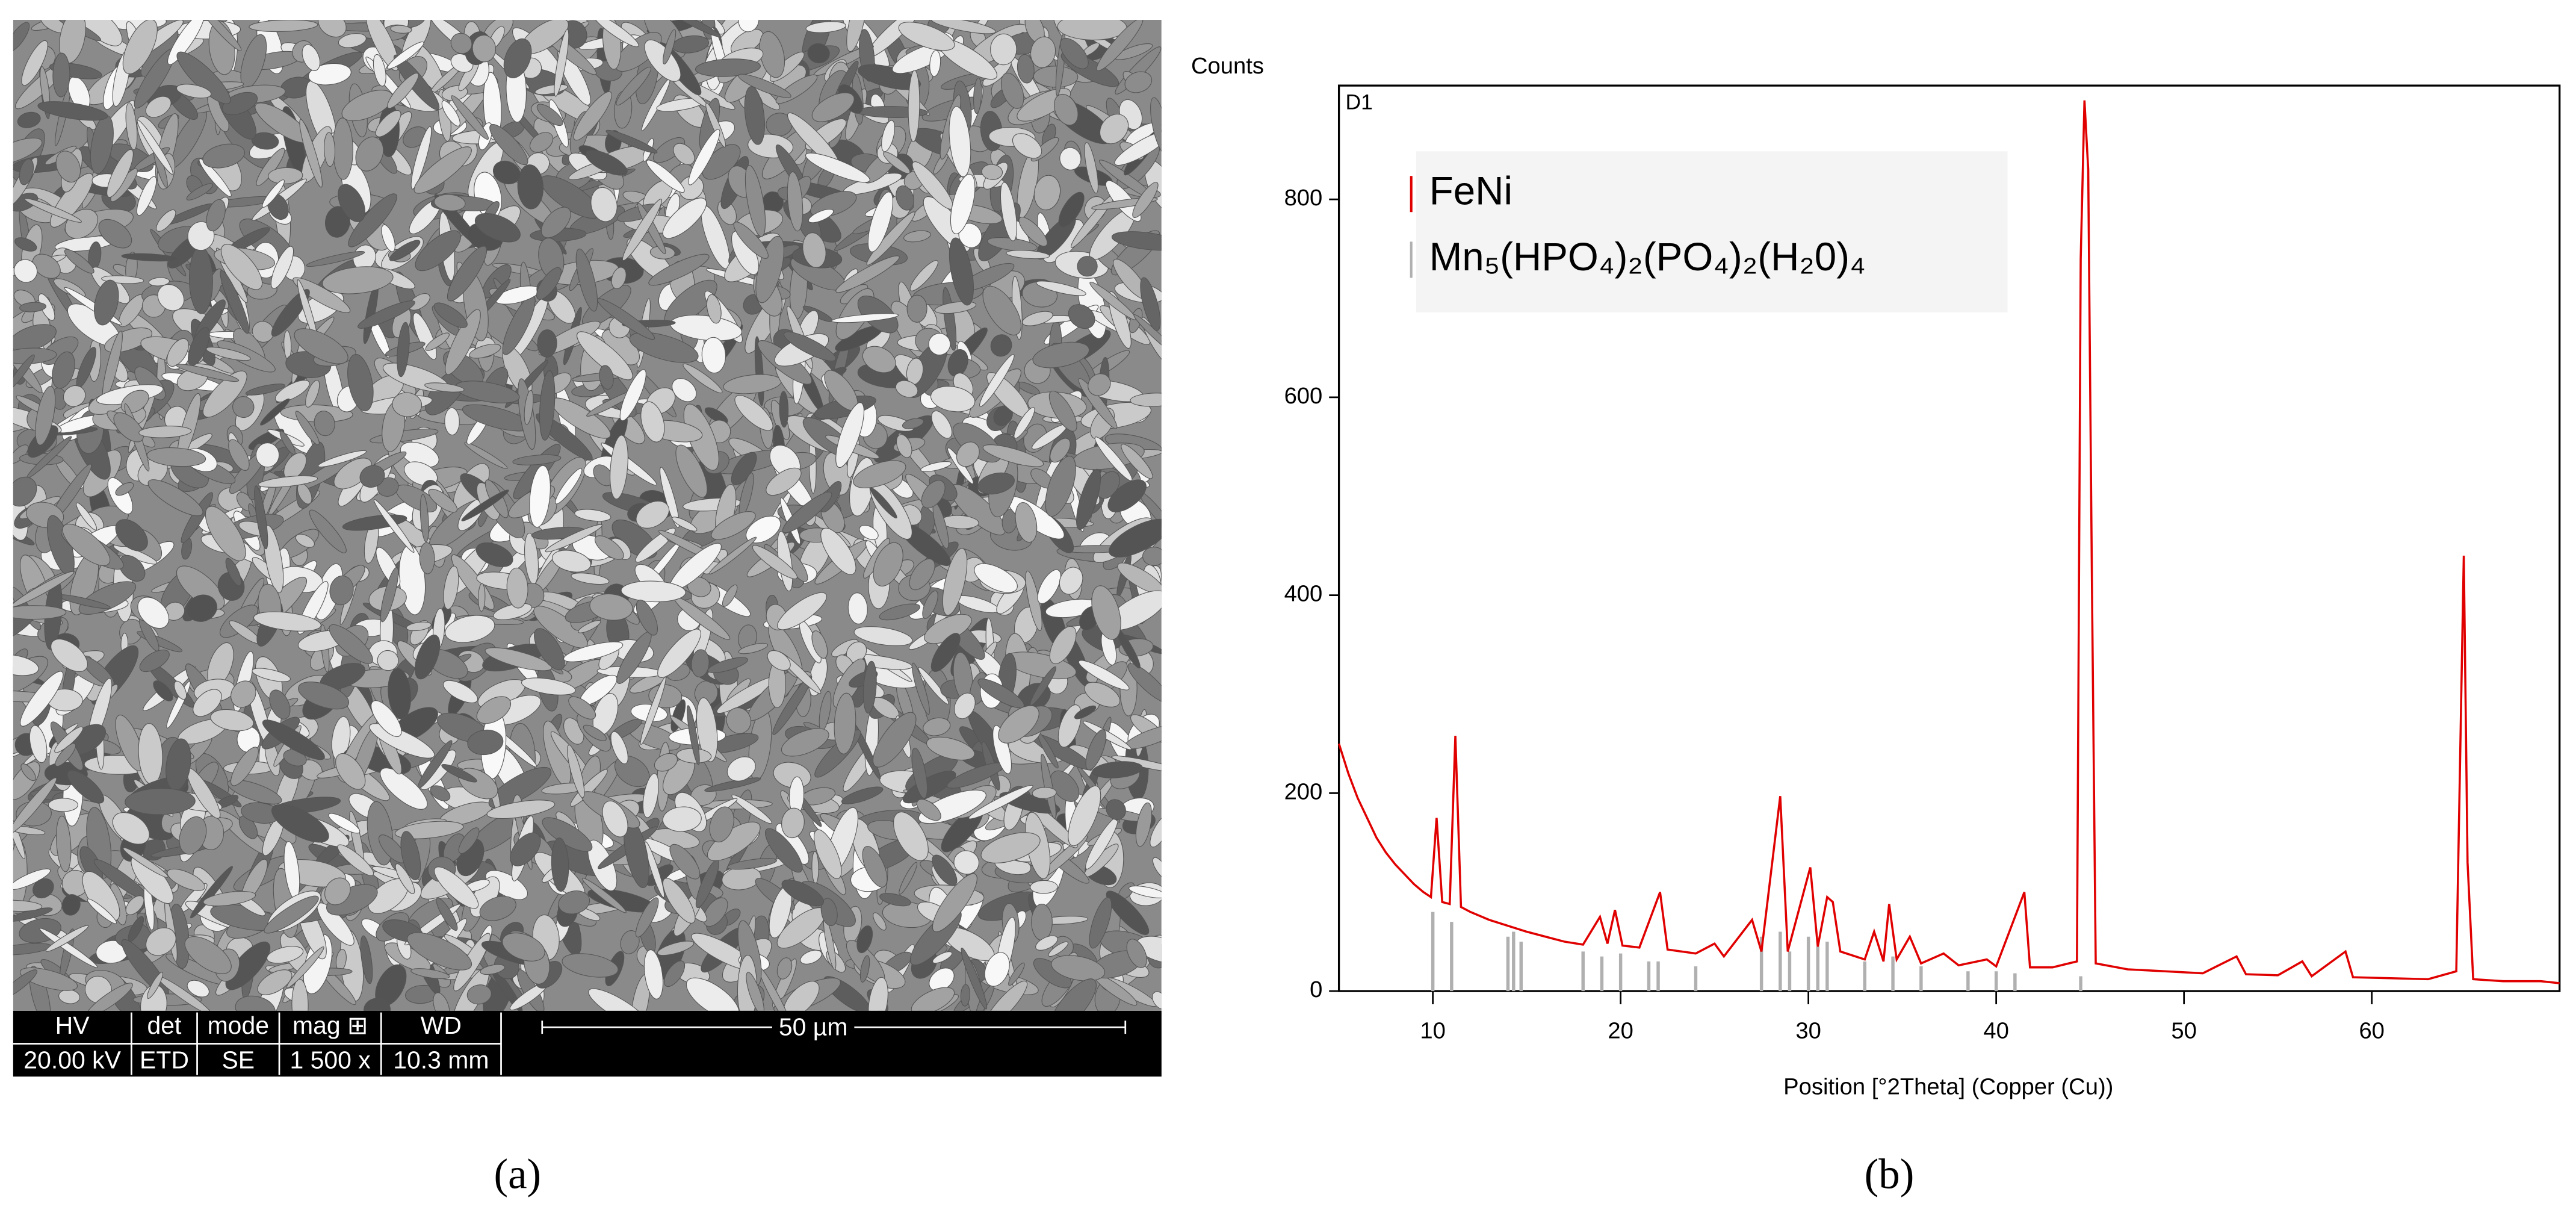  What do you see at coordinates (1303, 791) in the screenshot?
I see `y-tick-label: 200` at bounding box center [1303, 791].